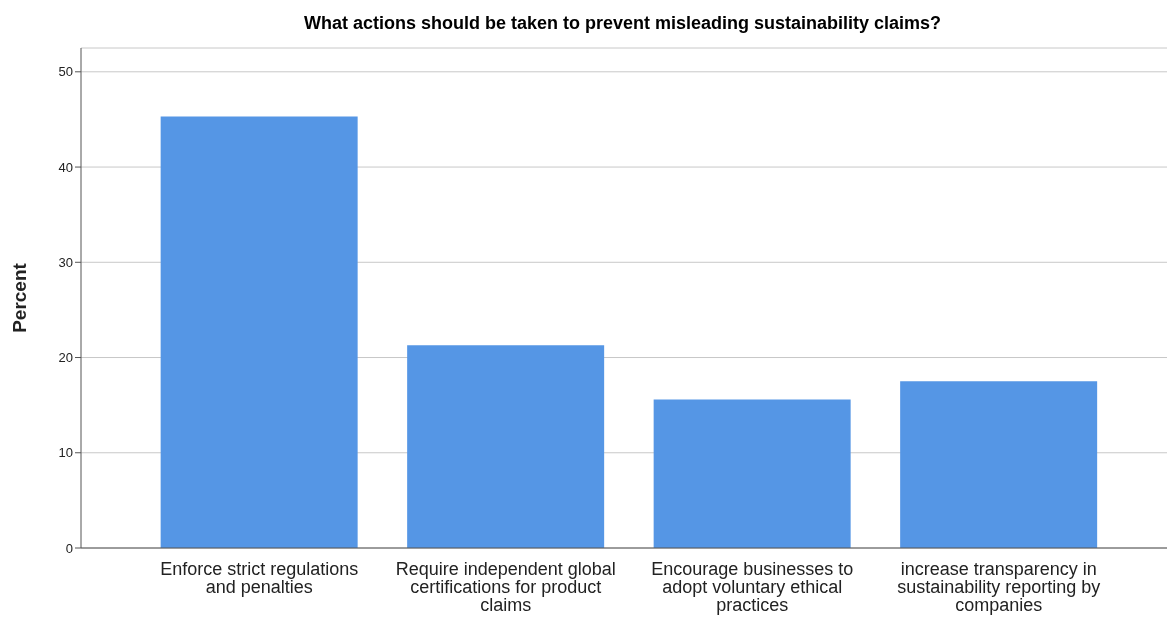  What do you see at coordinates (19, 297) in the screenshot?
I see `y-axis-title: Percent` at bounding box center [19, 297].